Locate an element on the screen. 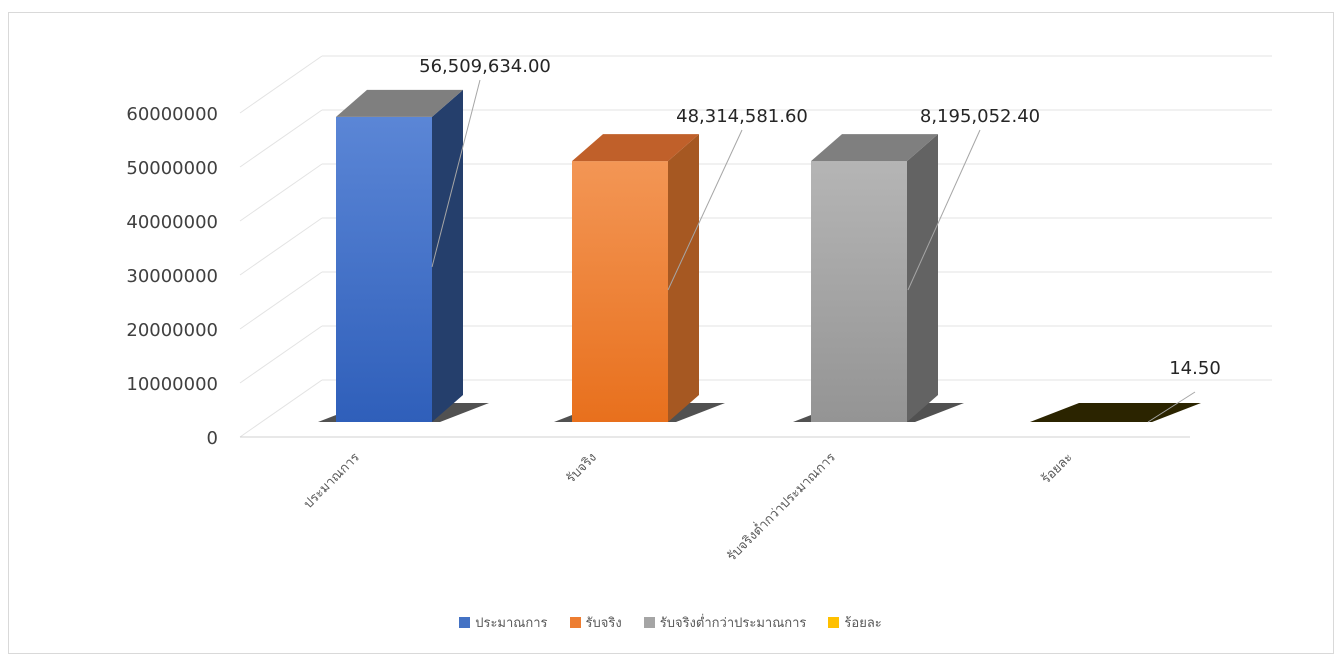 The image size is (1341, 654). y-tick-label: 0 is located at coordinates (212, 438).